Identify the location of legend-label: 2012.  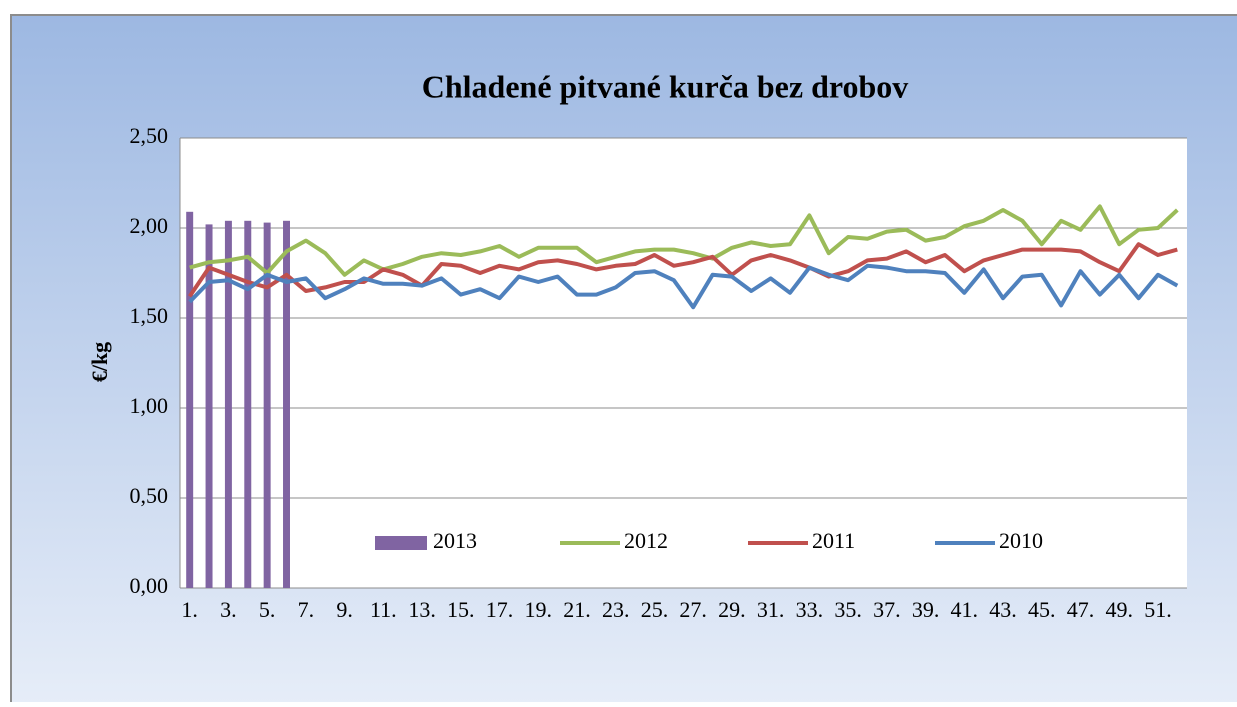
(646, 540).